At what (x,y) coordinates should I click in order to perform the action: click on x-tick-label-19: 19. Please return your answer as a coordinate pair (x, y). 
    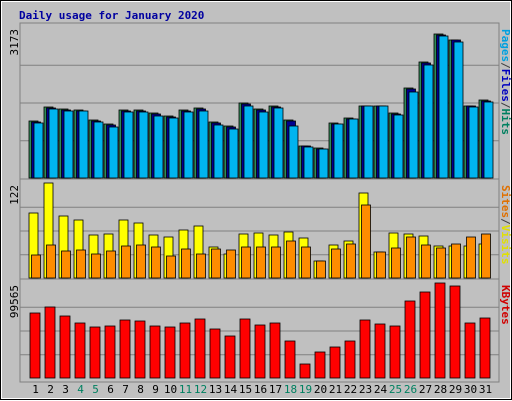
    Looking at the image, I should click on (305, 389).